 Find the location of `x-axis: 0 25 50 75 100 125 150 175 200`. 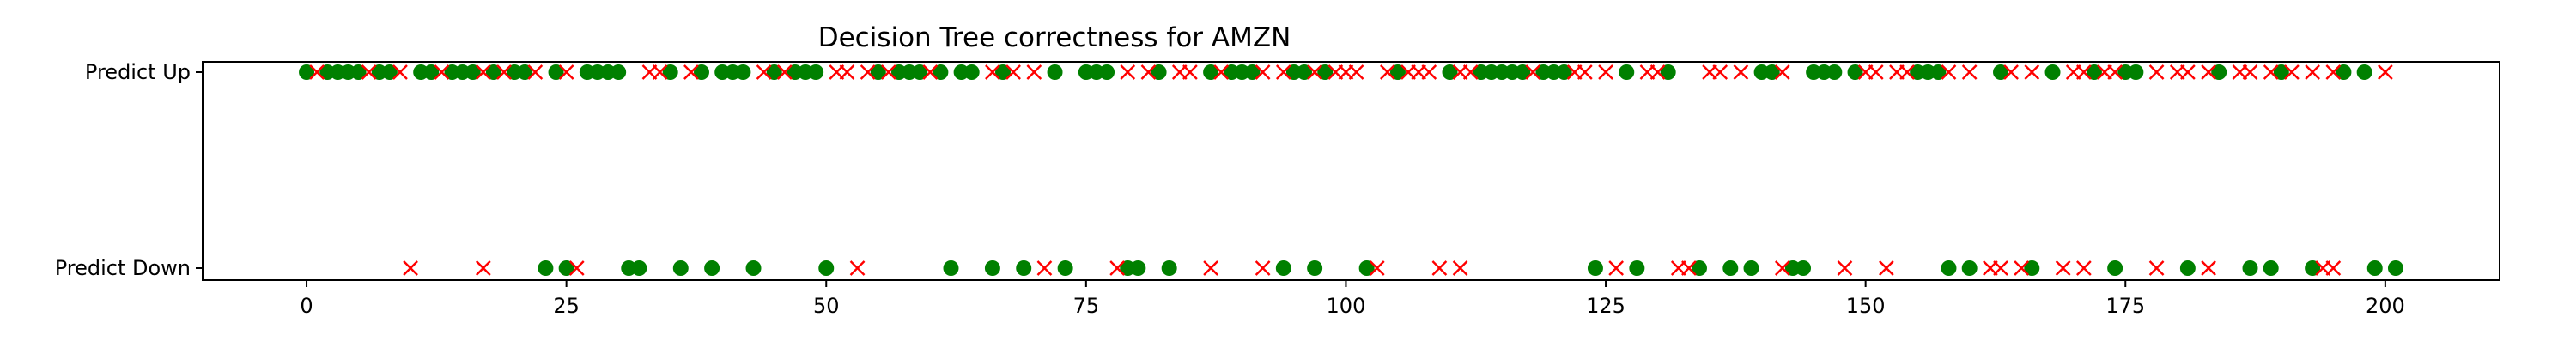

x-axis: 0 25 50 75 100 125 150 175 200 is located at coordinates (1352, 299).